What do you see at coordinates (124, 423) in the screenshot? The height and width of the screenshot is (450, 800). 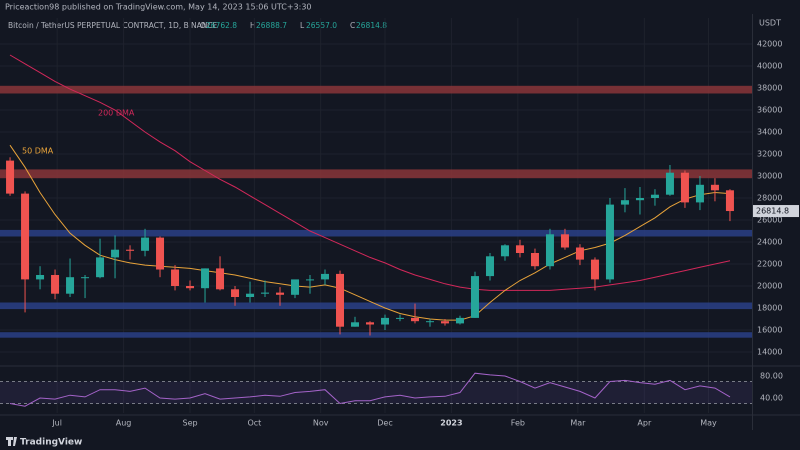 I see `x-tick-label: Aug` at bounding box center [124, 423].